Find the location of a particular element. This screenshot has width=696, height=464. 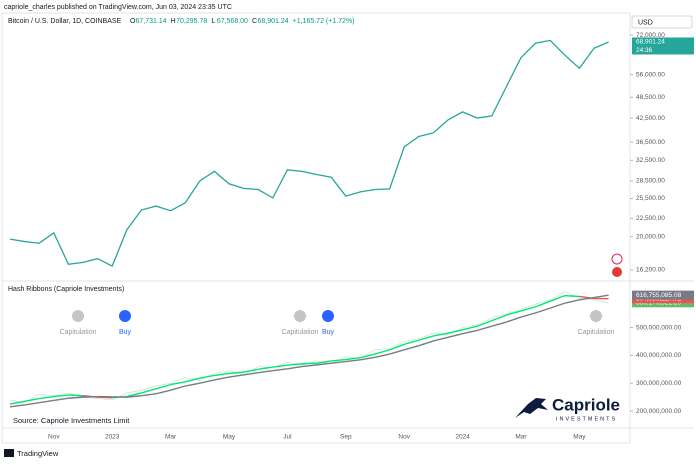

y-tick-label: 500,000,000.00 is located at coordinates (659, 327).